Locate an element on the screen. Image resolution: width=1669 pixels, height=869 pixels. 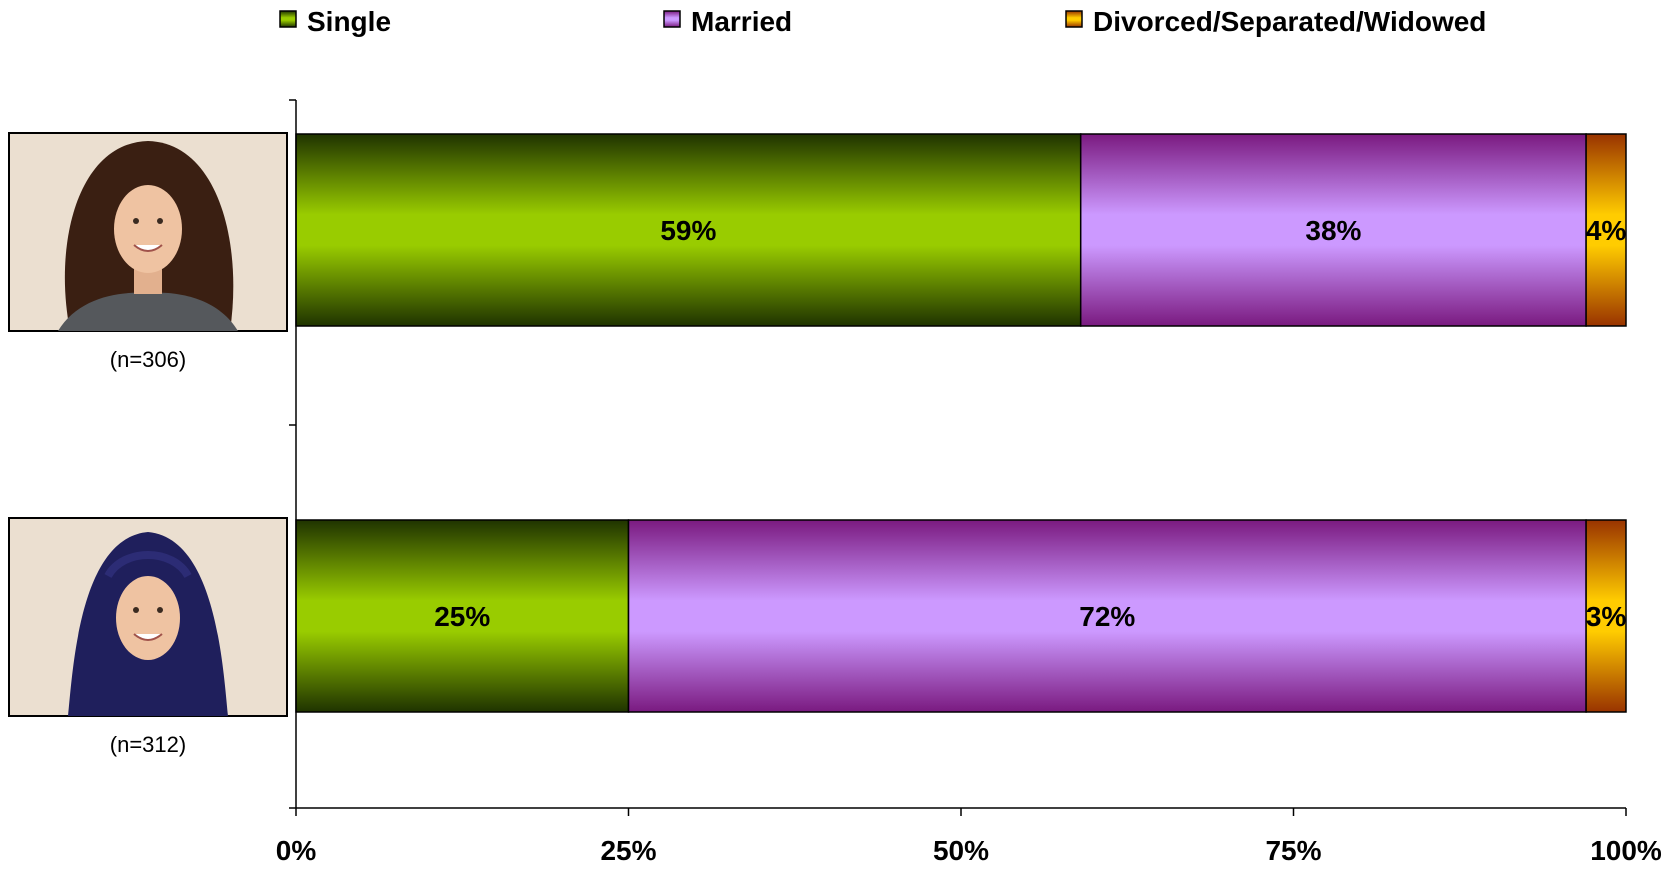
data-label: 4% is located at coordinates (1606, 230).